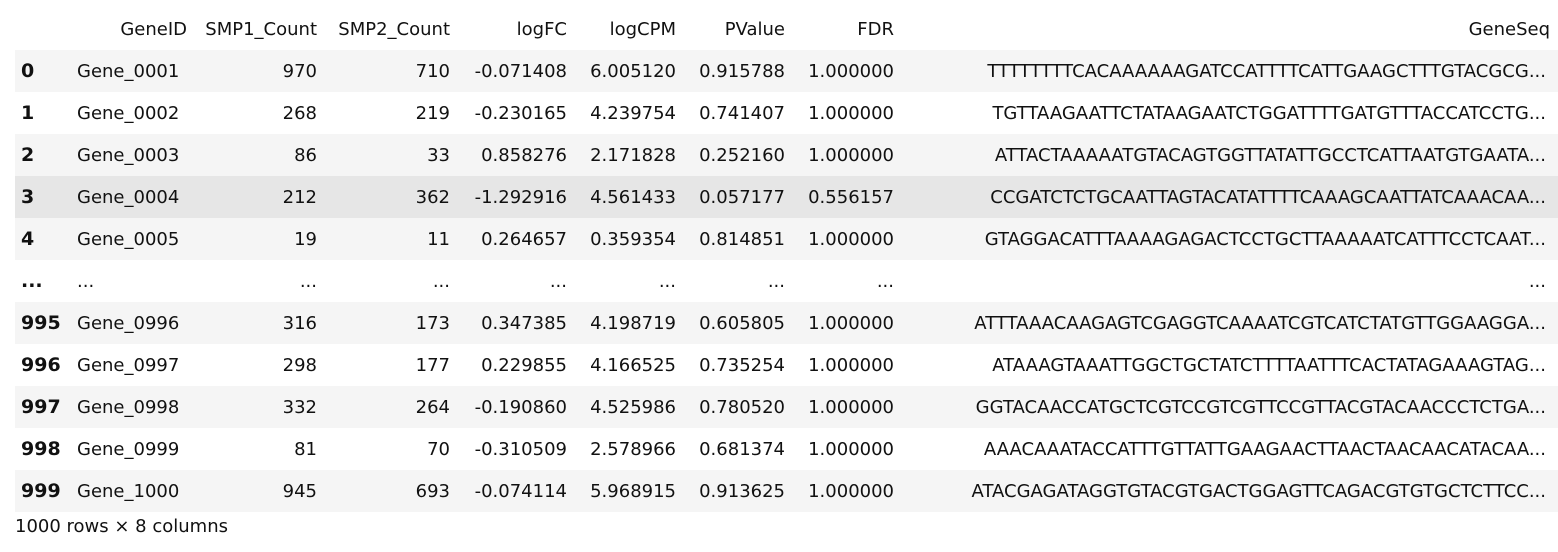 The height and width of the screenshot is (552, 1558). What do you see at coordinates (520, 197) in the screenshot?
I see `cell-logfc: -1.292916` at bounding box center [520, 197].